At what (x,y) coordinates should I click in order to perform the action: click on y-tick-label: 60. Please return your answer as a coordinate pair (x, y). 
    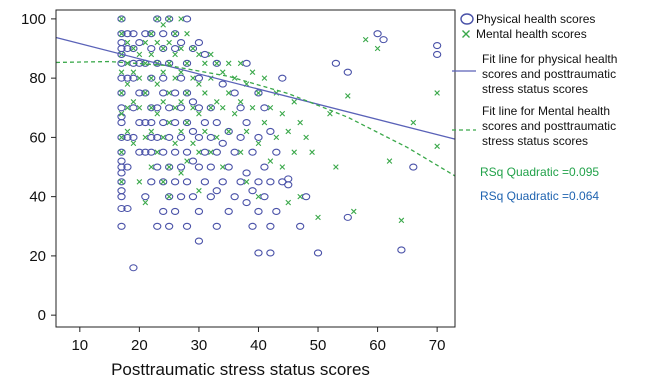
    Looking at the image, I should click on (37, 137).